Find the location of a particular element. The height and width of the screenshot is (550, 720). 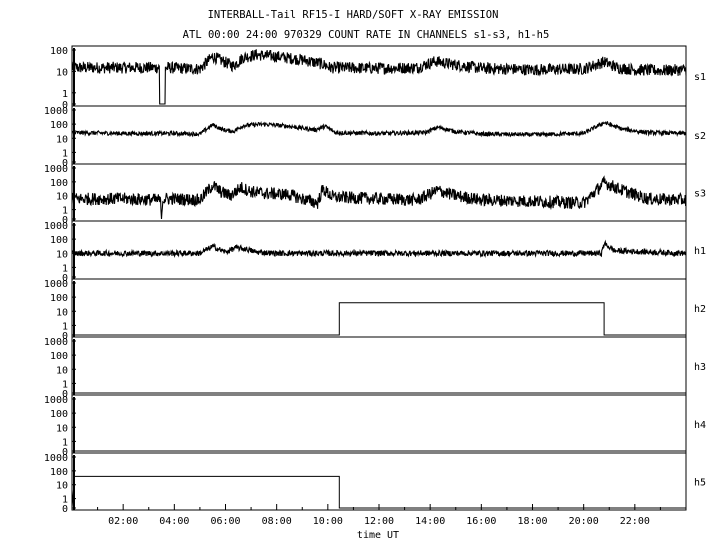

y-tick-label-h3: 0 is located at coordinates (65, 394).